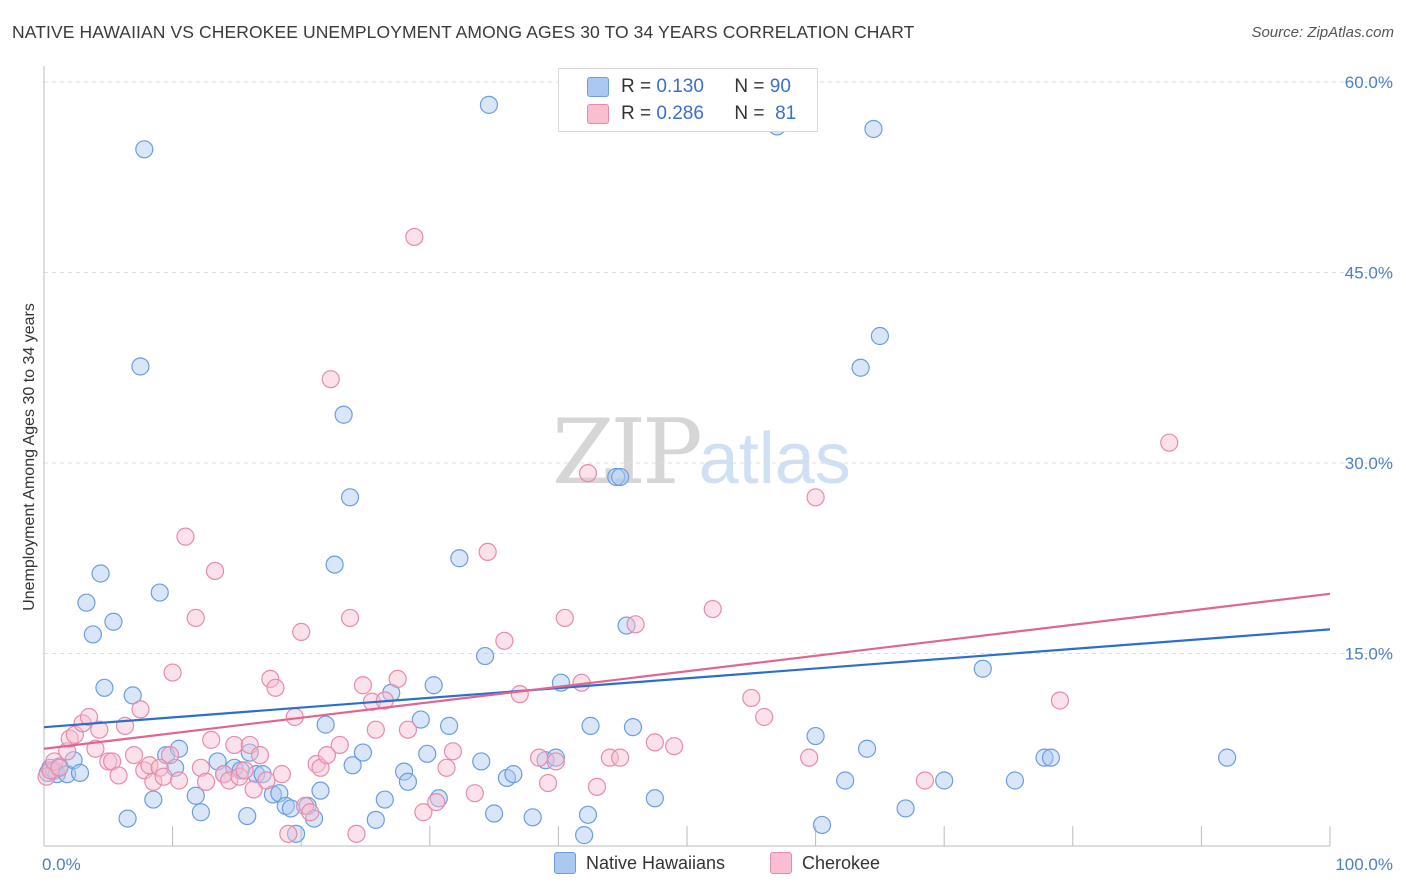 Image resolution: width=1406 pixels, height=892 pixels. Describe the element at coordinates (675, 87) in the screenshot. I see `legend-row-native-hawaiians: R = 0.130 N = 90` at that location.